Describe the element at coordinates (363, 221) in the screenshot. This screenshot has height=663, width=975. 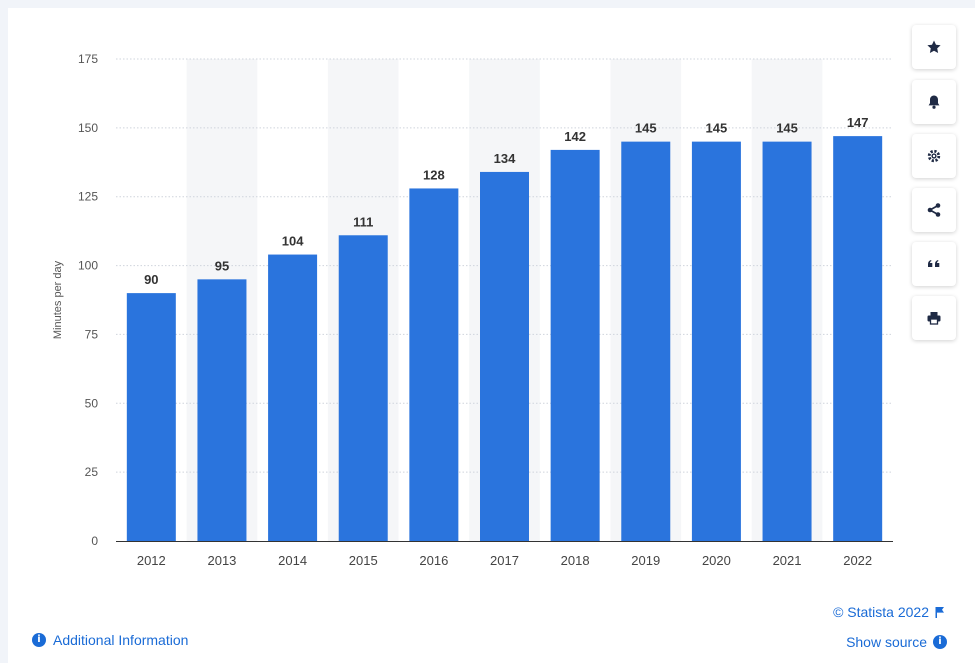
I see `data-label: 111` at that location.